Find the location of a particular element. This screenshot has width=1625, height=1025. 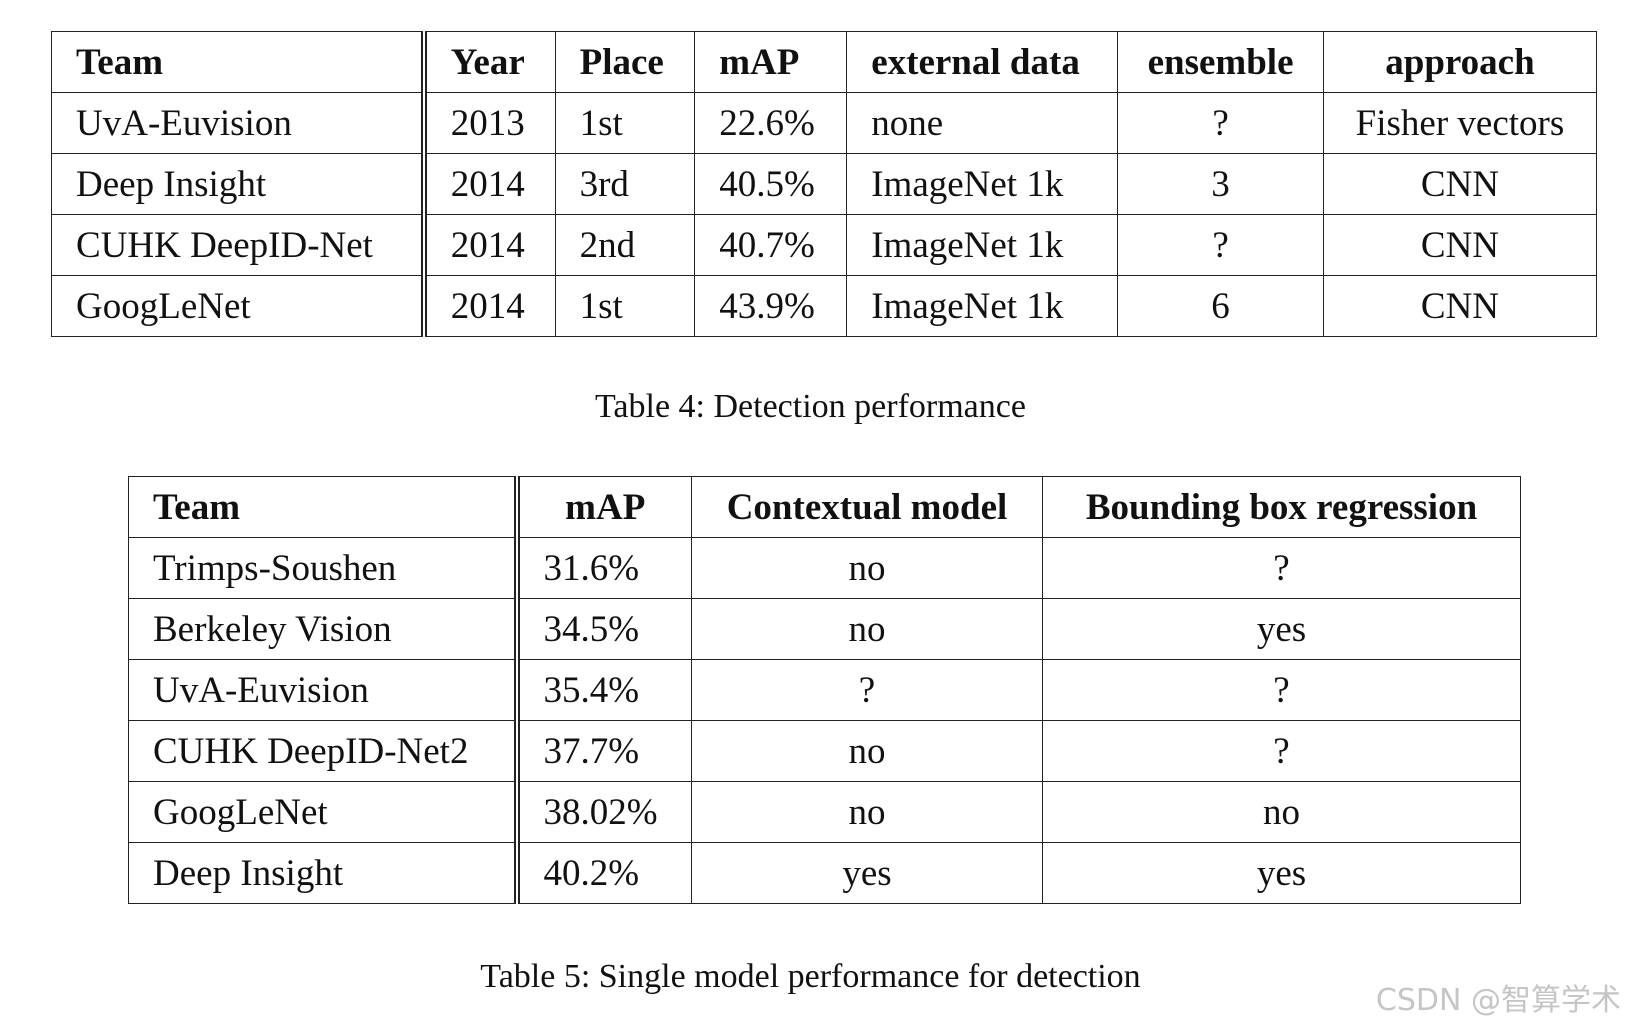

cell-place: 3rd is located at coordinates (625, 184).